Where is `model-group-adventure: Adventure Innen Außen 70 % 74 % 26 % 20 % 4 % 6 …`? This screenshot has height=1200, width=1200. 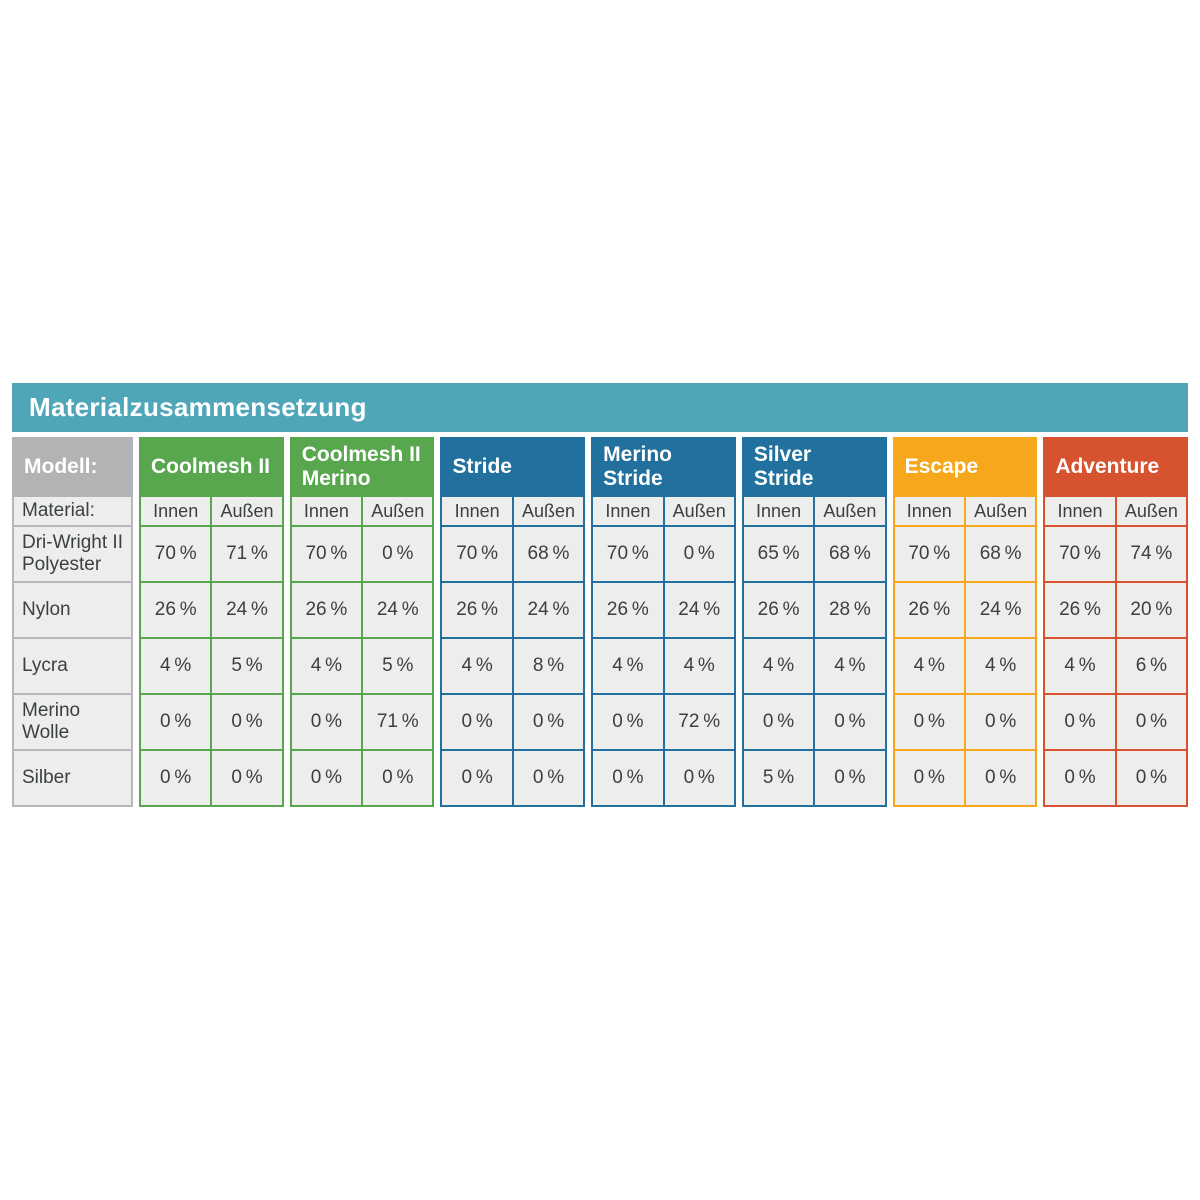
model-group-adventure: Adventure Innen Außen 70 % 74 % 26 % 20 % 4 % 6 … is located at coordinates (1116, 622).